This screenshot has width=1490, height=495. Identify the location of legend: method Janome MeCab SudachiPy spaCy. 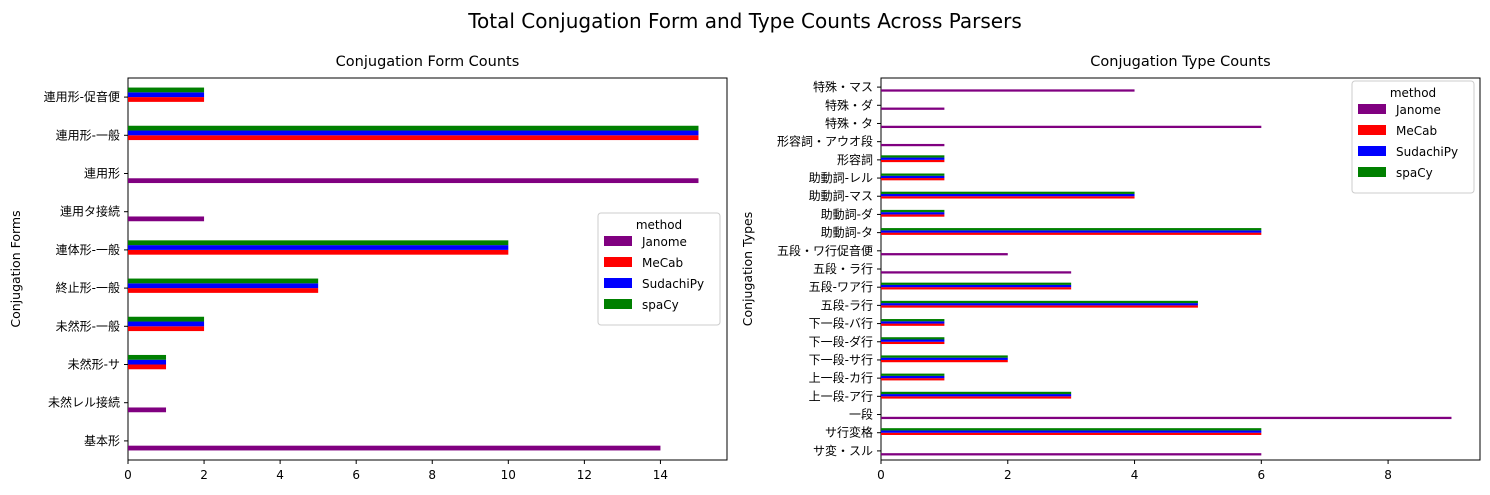
(659, 269).